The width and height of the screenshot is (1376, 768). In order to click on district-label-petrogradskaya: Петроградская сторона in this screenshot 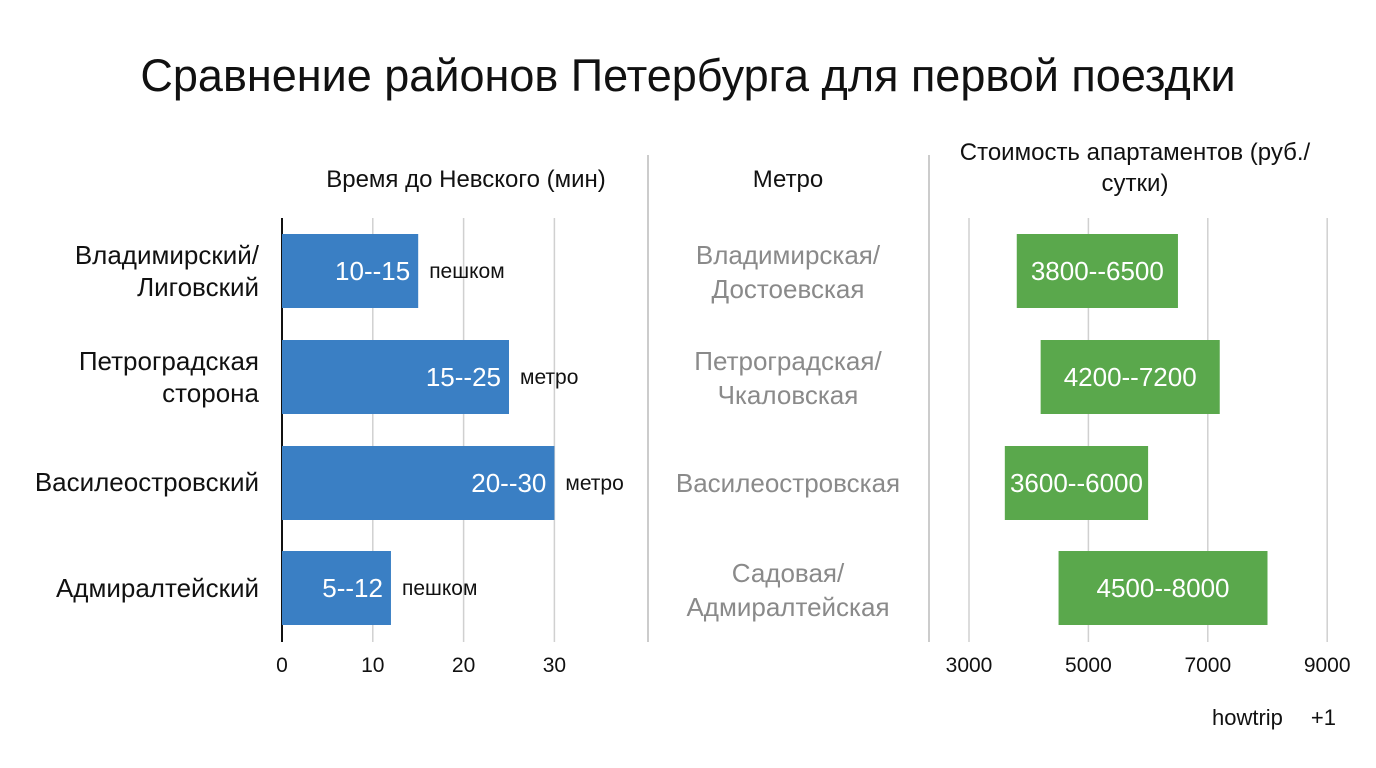, I will do `click(168, 377)`.